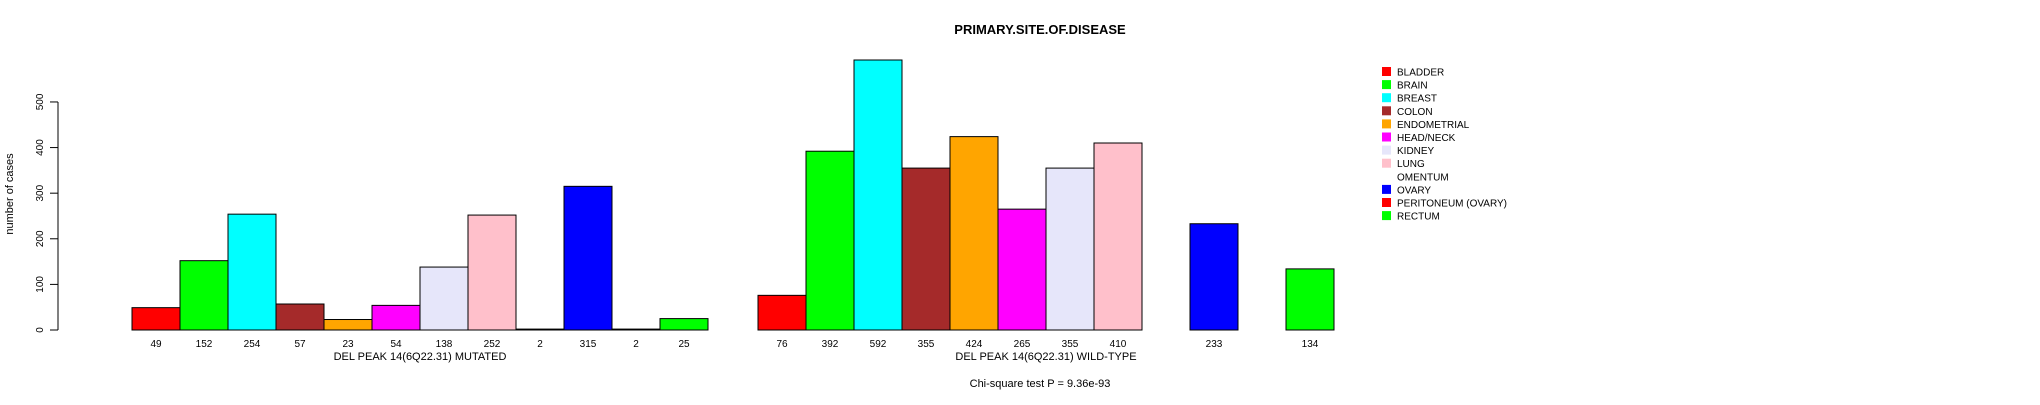  What do you see at coordinates (1214, 344) in the screenshot?
I see `bar-value-label: 233` at bounding box center [1214, 344].